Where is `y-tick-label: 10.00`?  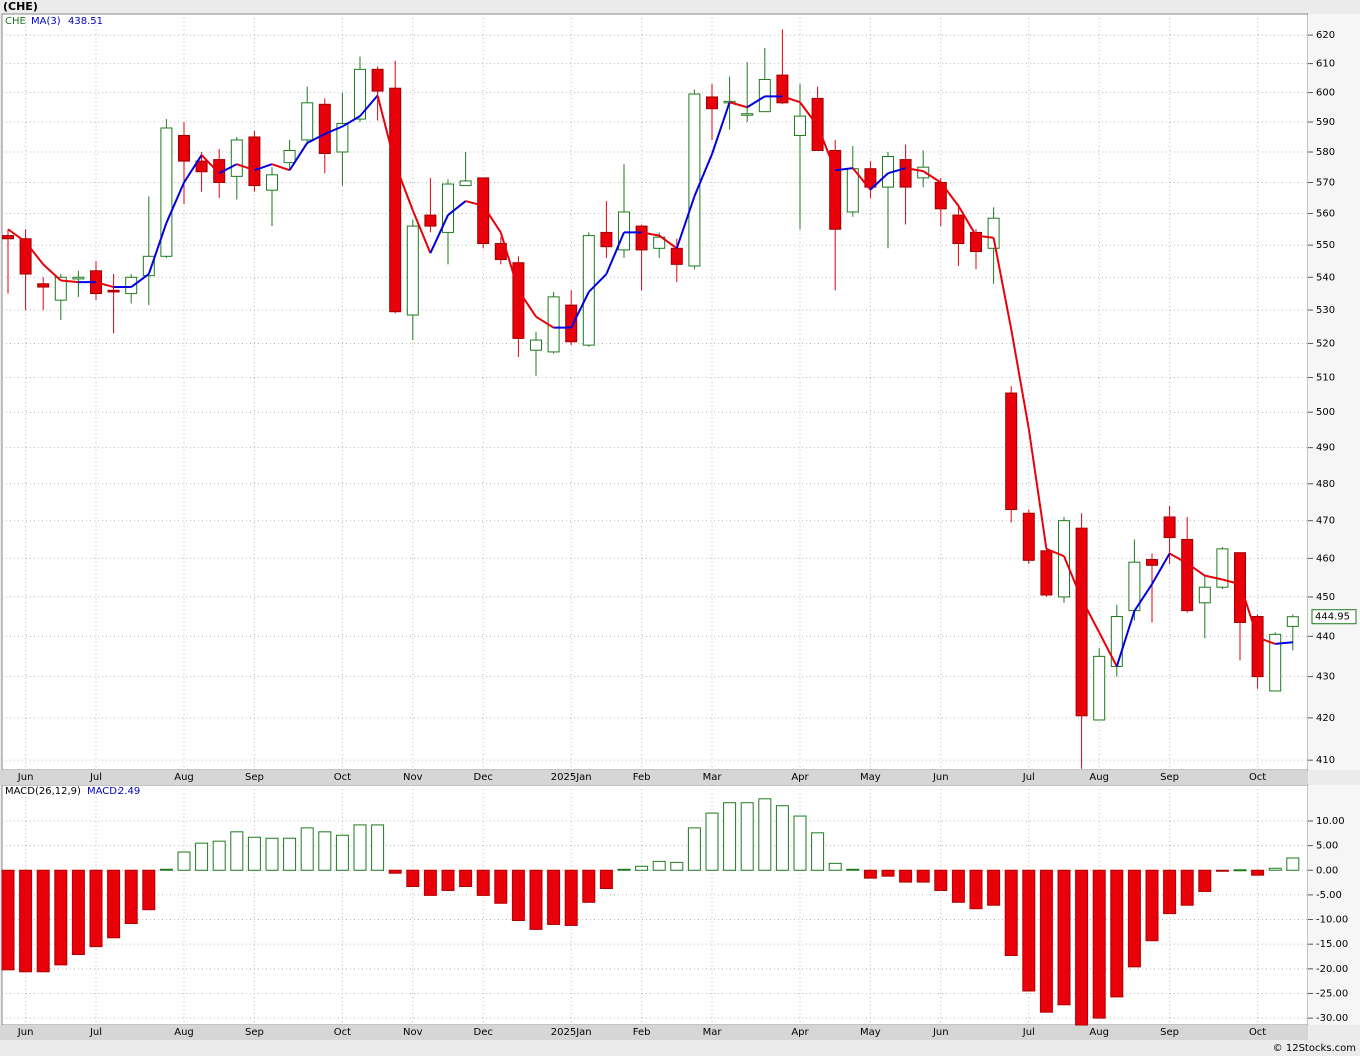
y-tick-label: 10.00 is located at coordinates (1330, 821).